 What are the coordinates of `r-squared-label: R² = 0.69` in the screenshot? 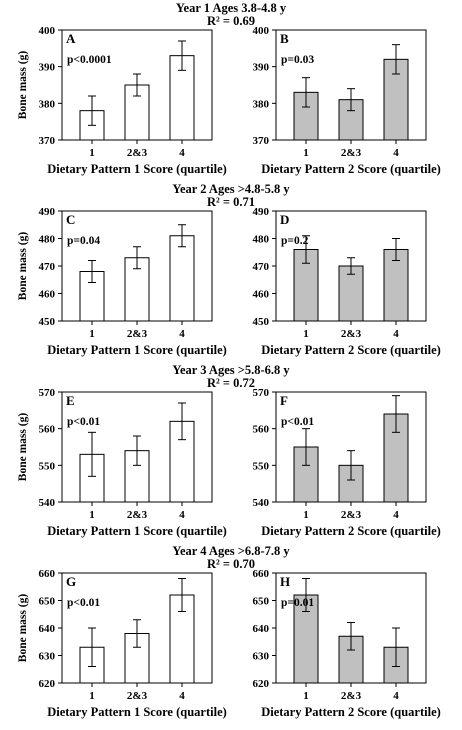 It's located at (231, 21).